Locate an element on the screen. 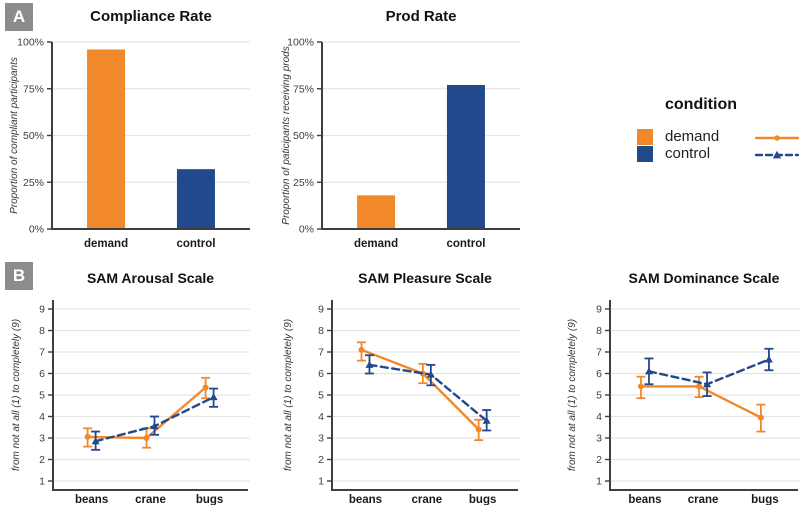 This screenshot has height=505, width=800. y-tick-label: 50% is located at coordinates (33, 136).